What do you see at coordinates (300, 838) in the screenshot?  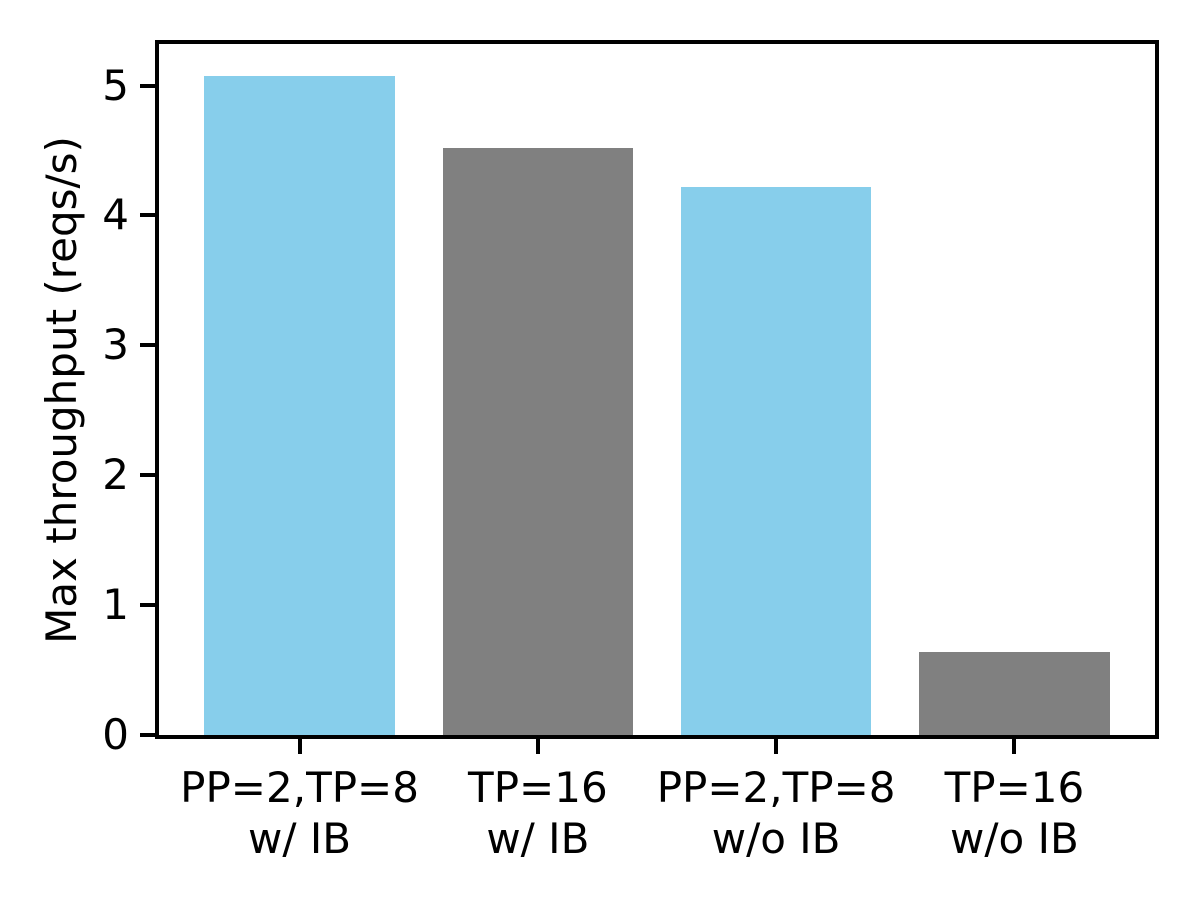 I see `x-tick-label-0-line2: w/ IB` at bounding box center [300, 838].